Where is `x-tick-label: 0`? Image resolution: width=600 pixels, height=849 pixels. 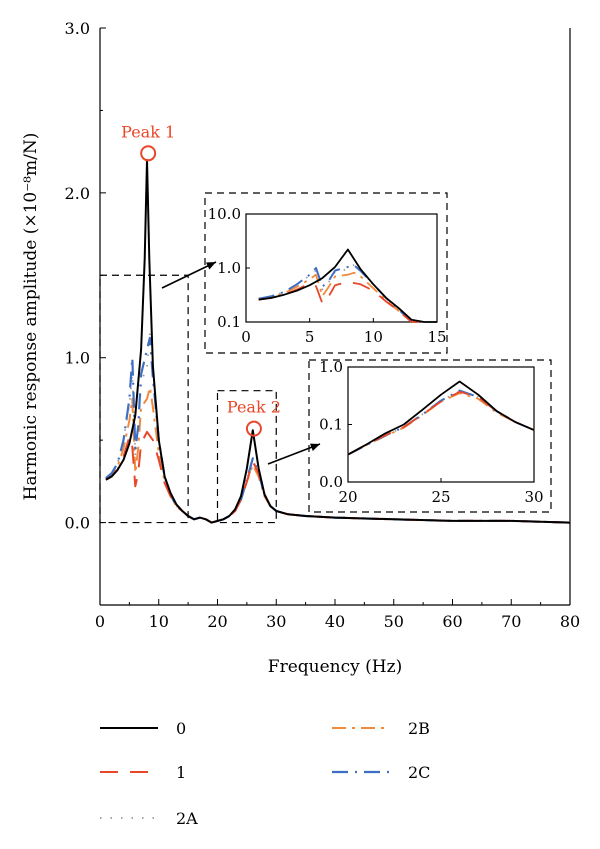
x-tick-label: 0 is located at coordinates (100, 621).